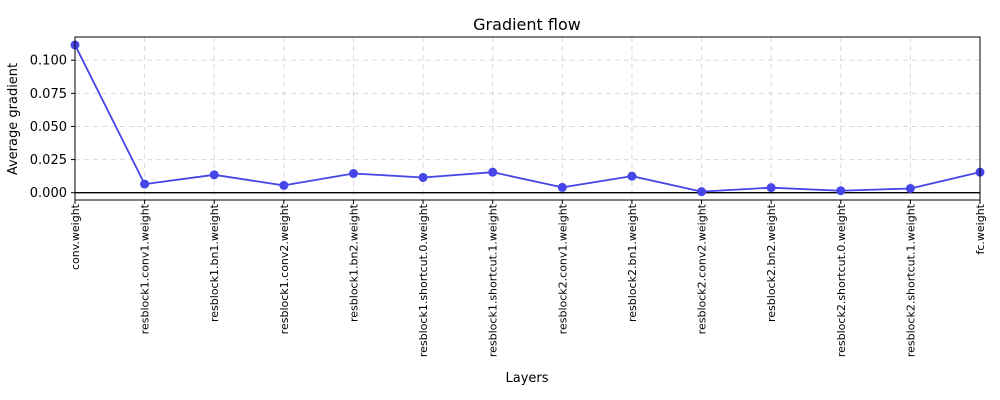 The height and width of the screenshot is (400, 1000). Describe the element at coordinates (493, 280) in the screenshot. I see `x-tick-label: resblock1.shortcut.1.weight` at that location.